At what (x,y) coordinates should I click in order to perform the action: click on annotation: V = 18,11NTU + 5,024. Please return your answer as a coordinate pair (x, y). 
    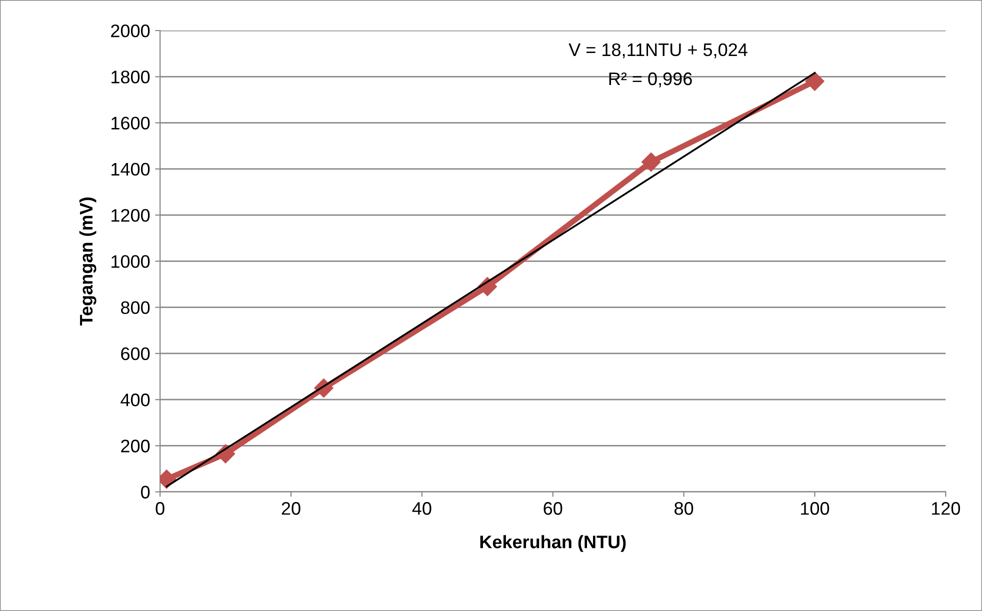
    Looking at the image, I should click on (658, 50).